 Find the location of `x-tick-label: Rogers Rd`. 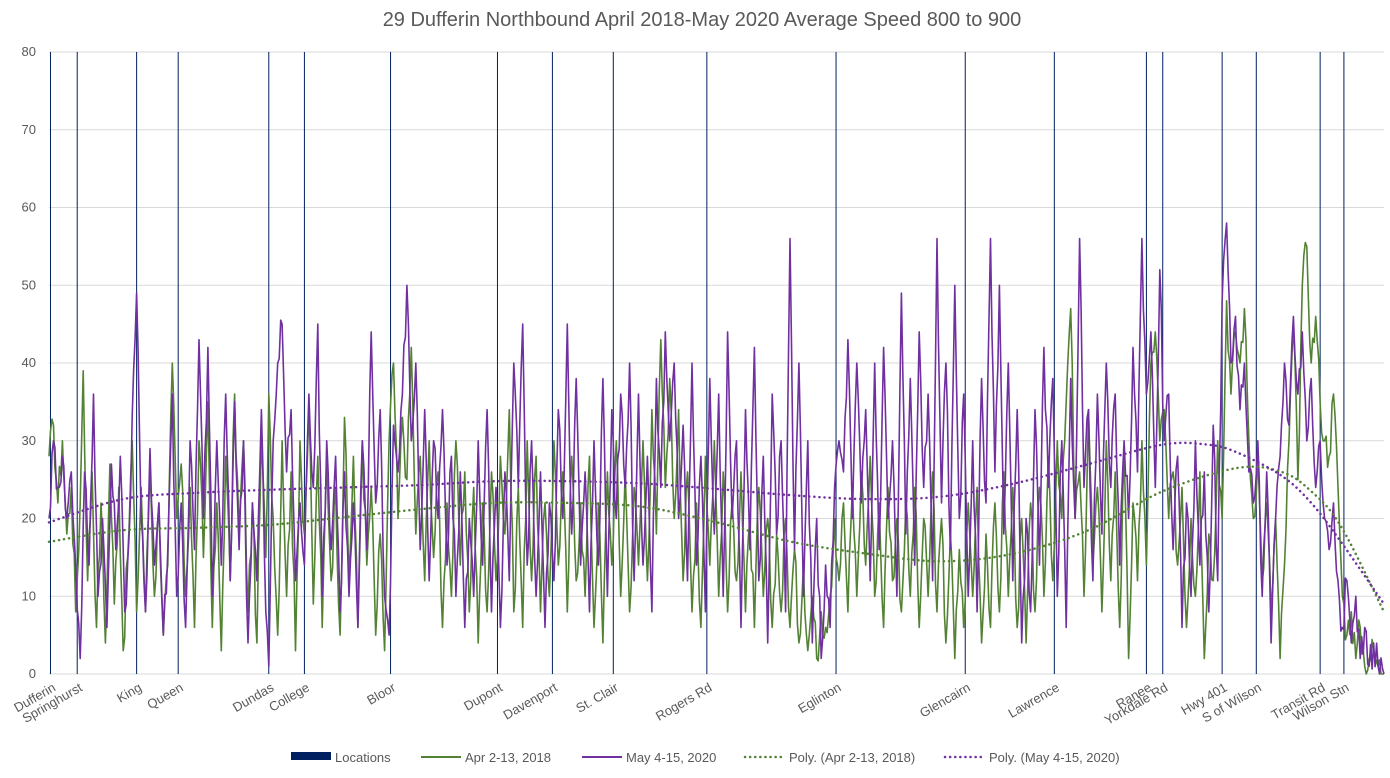

x-tick-label: Rogers Rd is located at coordinates (683, 702).